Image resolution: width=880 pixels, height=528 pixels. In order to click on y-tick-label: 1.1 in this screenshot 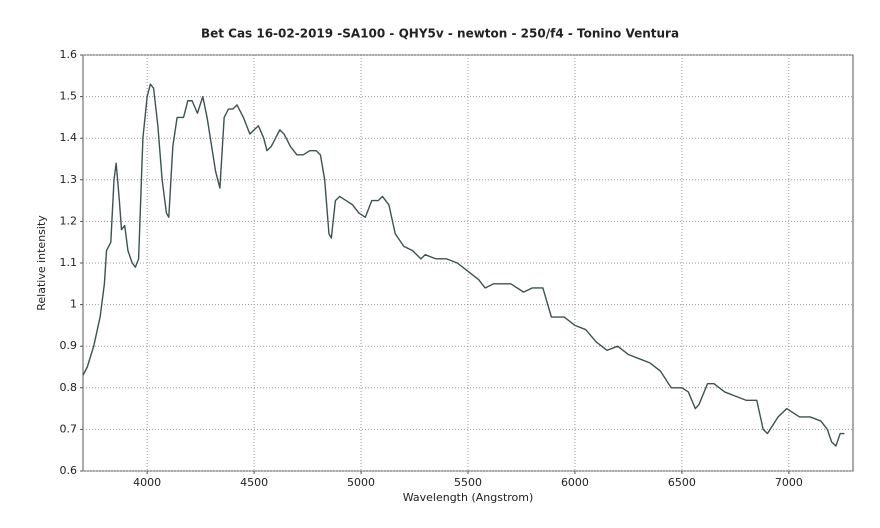, I will do `click(69, 262)`.